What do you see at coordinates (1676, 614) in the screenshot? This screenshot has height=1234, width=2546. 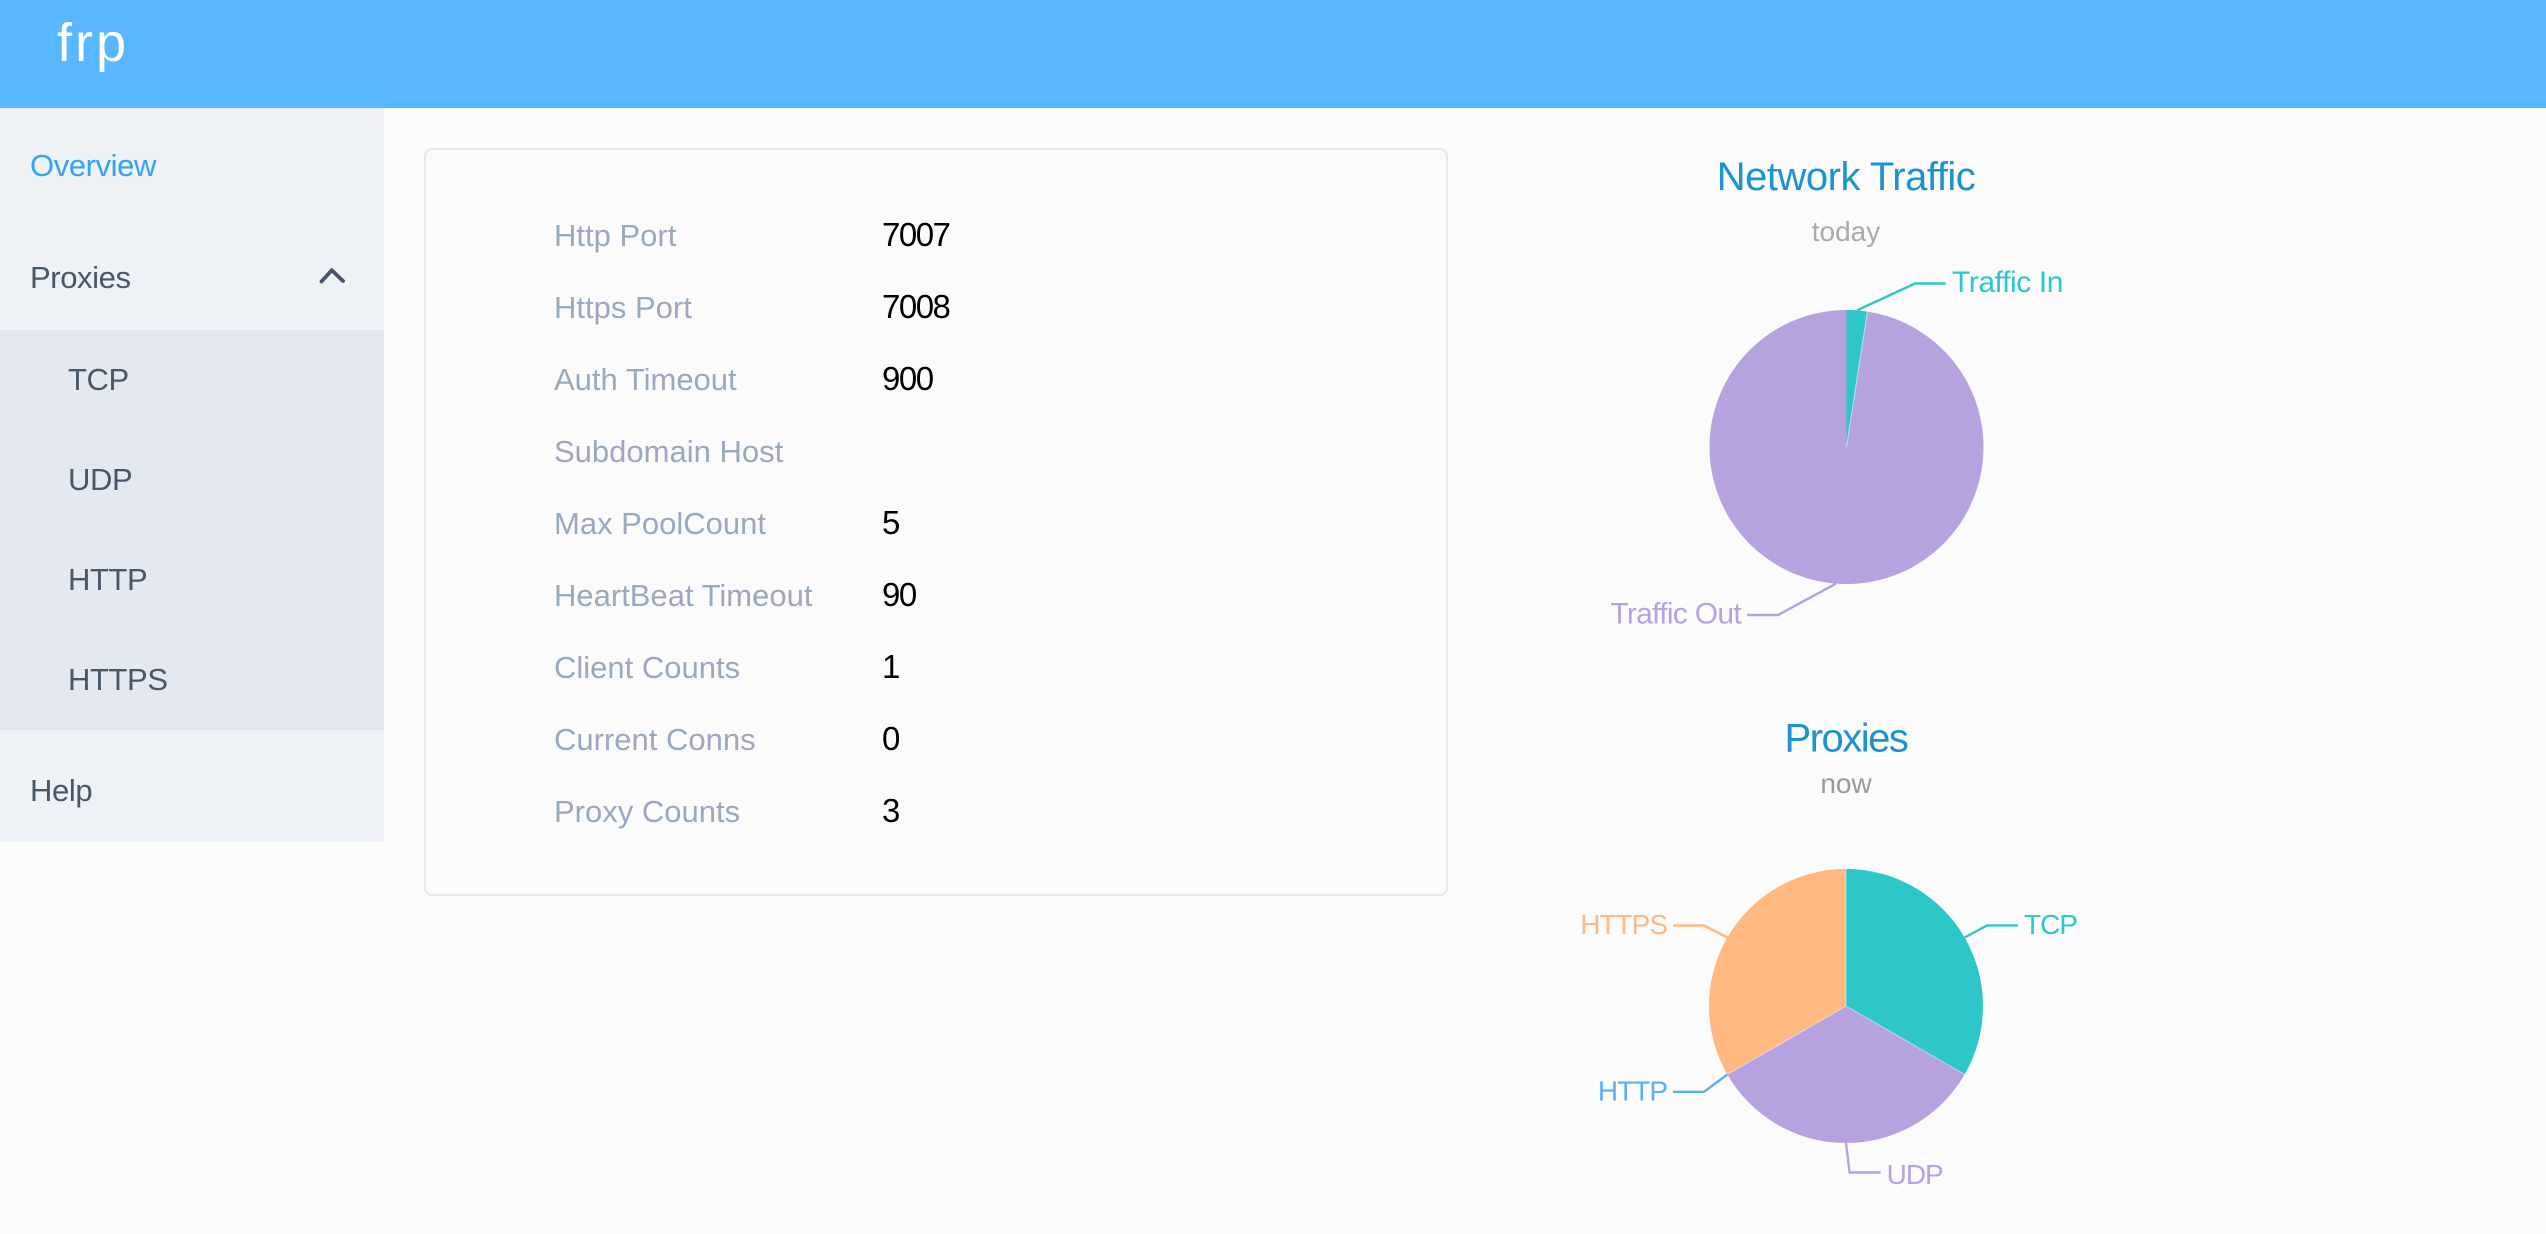 I see `svg-text: Traffic Out` at bounding box center [1676, 614].